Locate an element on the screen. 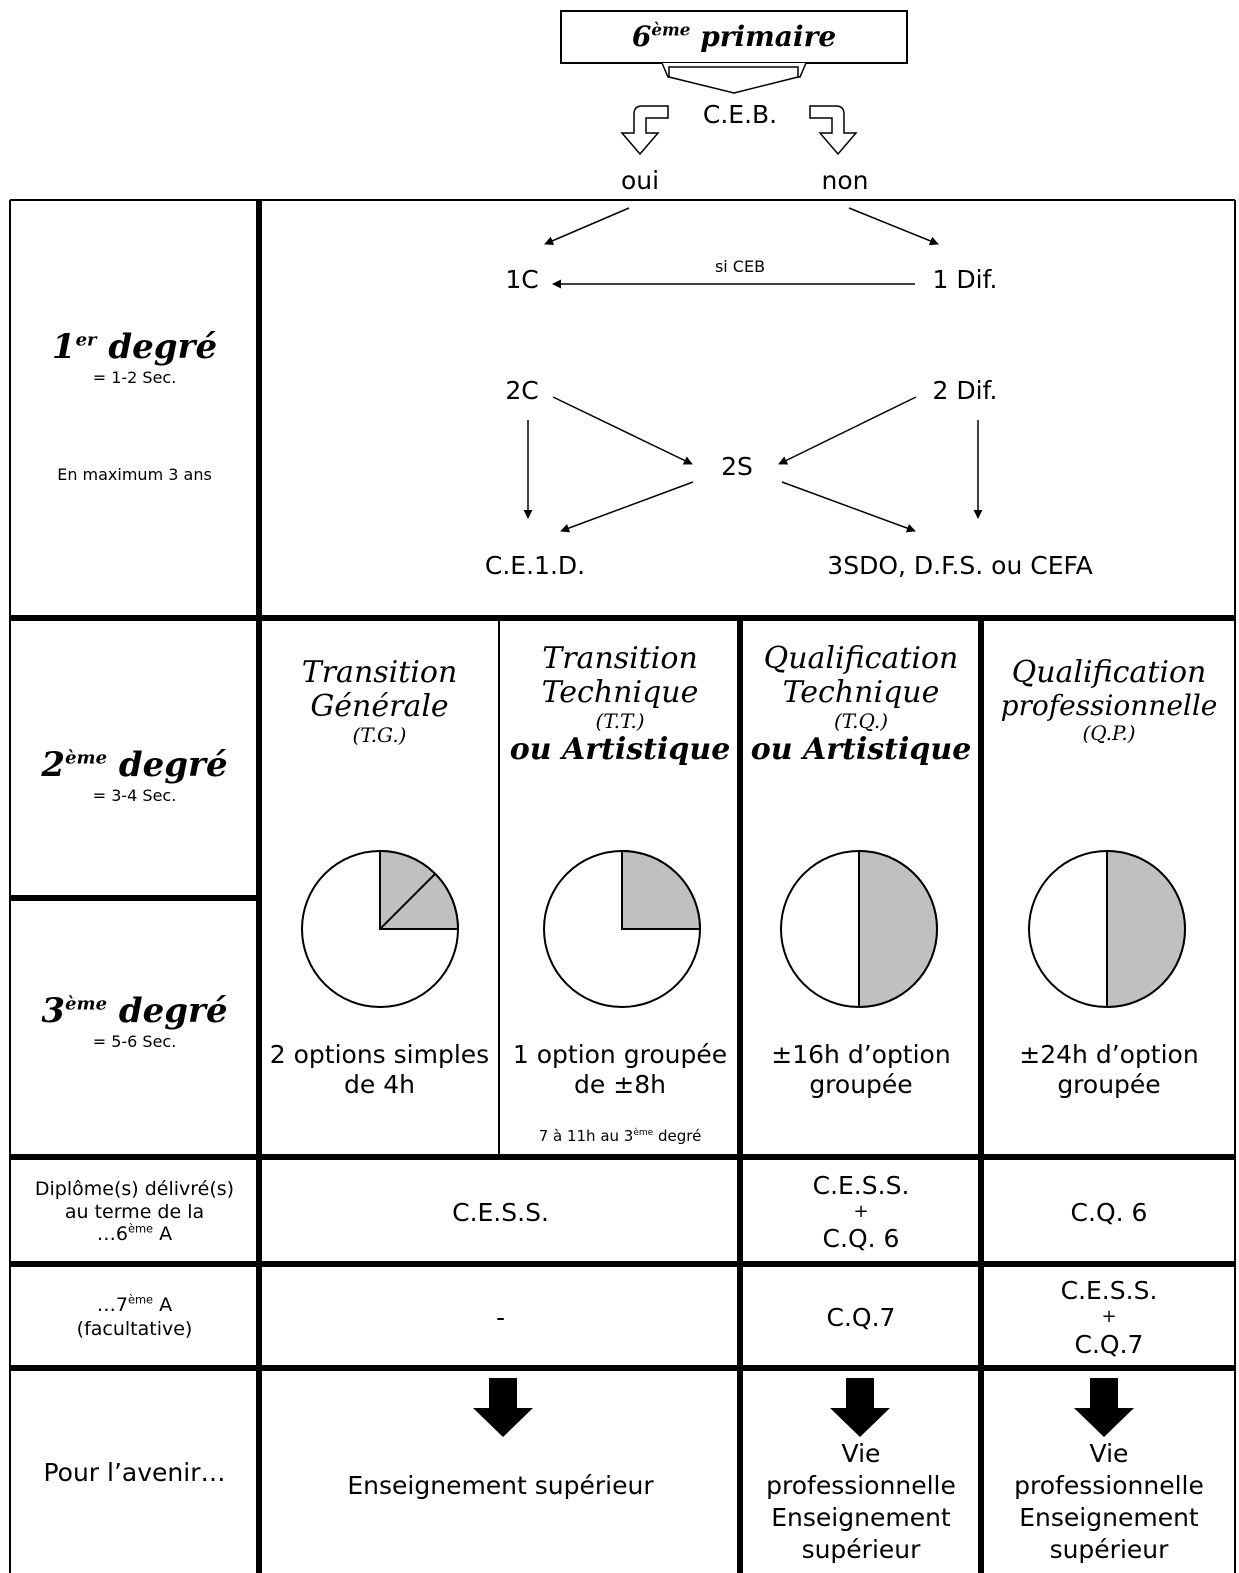 Image resolution: width=1239 pixels, height=1573 pixels. arrow-2s-to-outcome is located at coordinates (848, 507).